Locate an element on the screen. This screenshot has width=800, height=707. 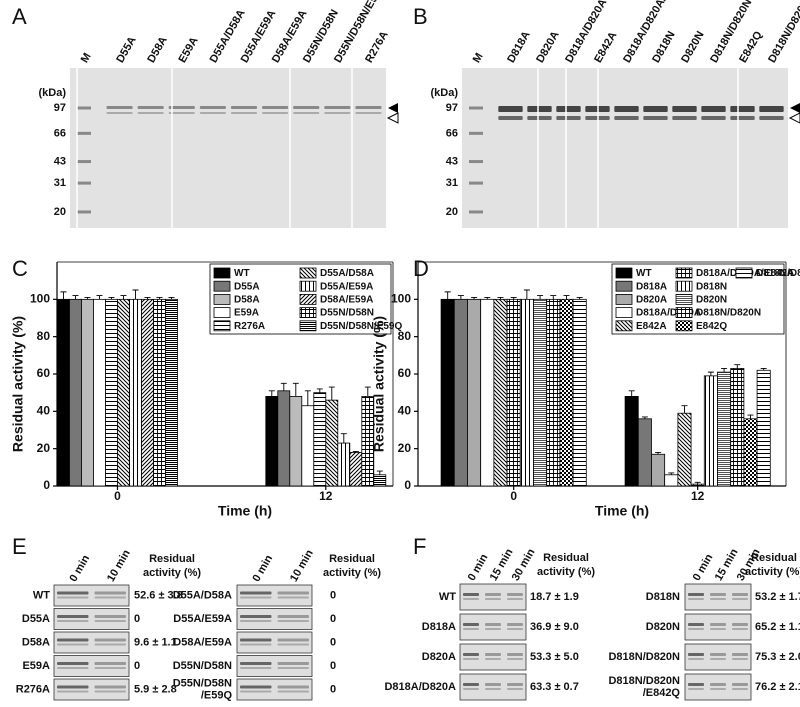
y-tick-label: 40 is located at coordinates (44, 411).